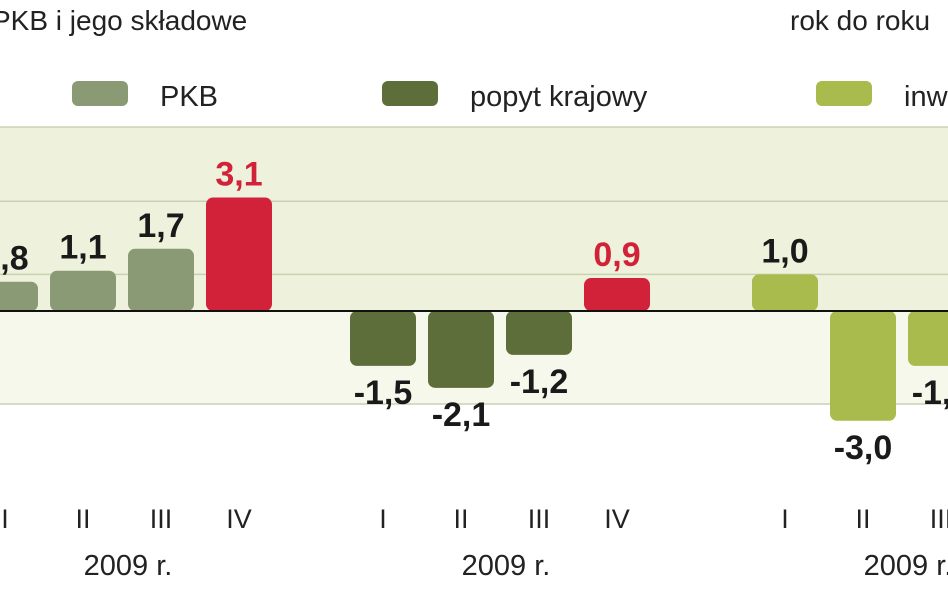  I want to click on bar-value-label: 1,7, so click(160, 226).